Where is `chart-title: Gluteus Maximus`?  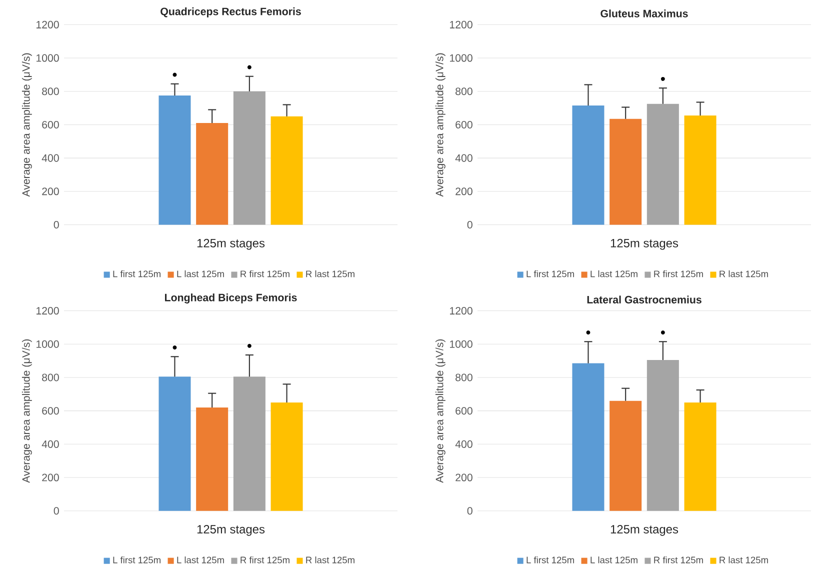
chart-title: Gluteus Maximus is located at coordinates (644, 13).